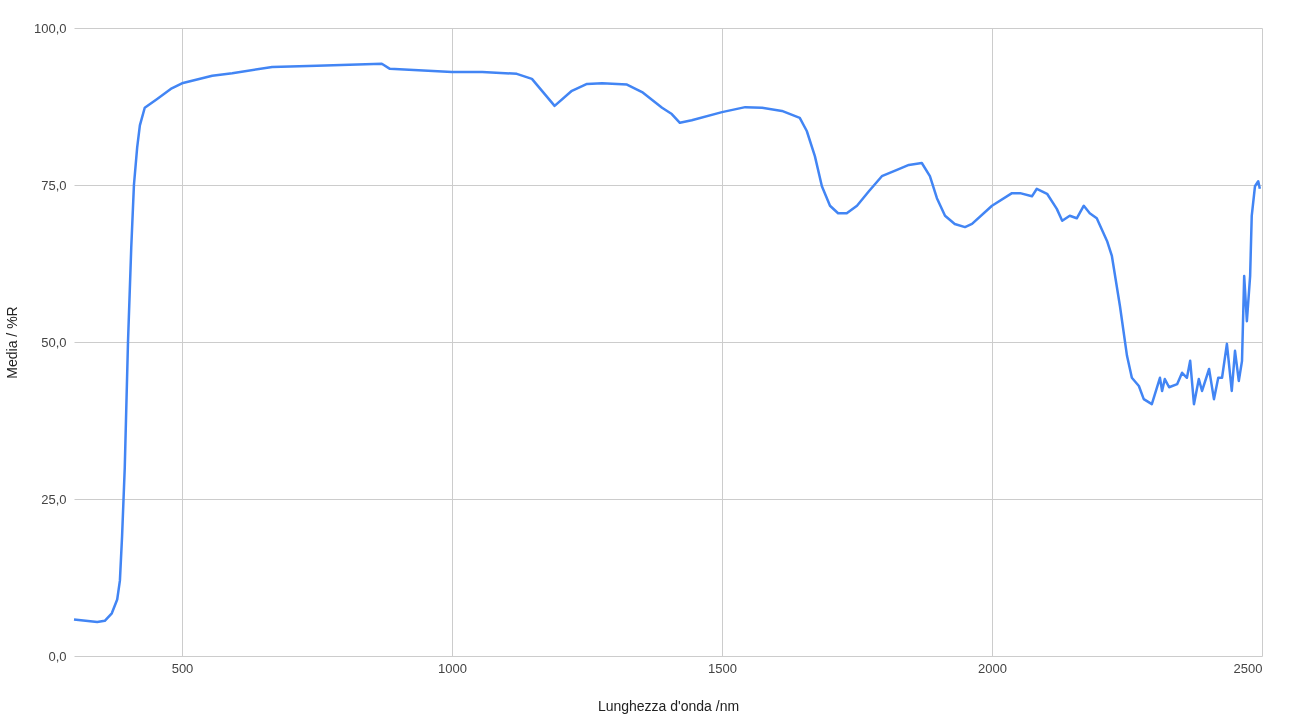 The height and width of the screenshot is (717, 1307). What do you see at coordinates (50, 28) in the screenshot?
I see `y-tick-label: 100,0` at bounding box center [50, 28].